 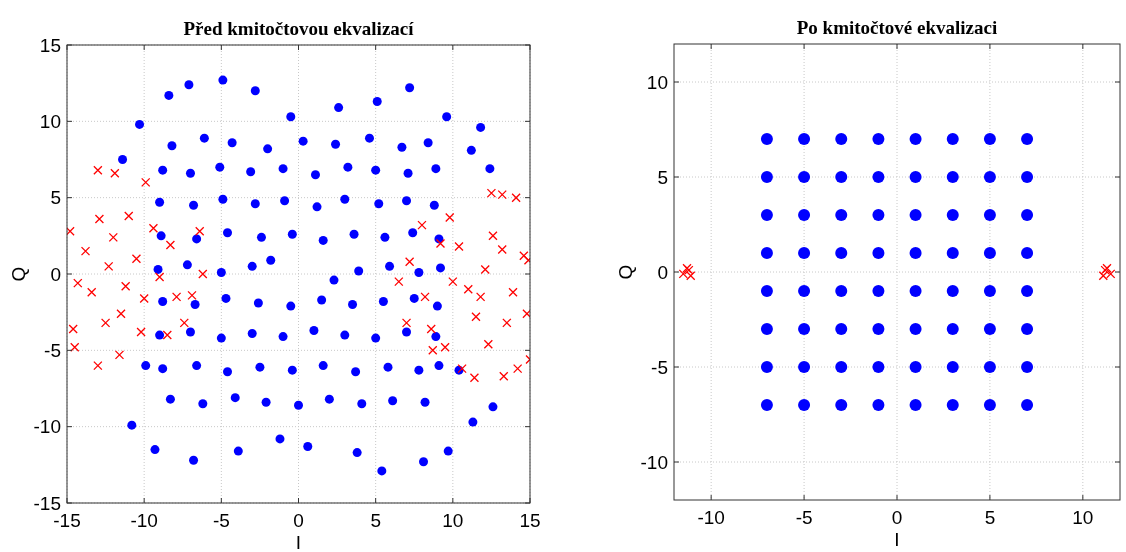 What do you see at coordinates (50, 45) in the screenshot?
I see `y-tick-label: 15` at bounding box center [50, 45].